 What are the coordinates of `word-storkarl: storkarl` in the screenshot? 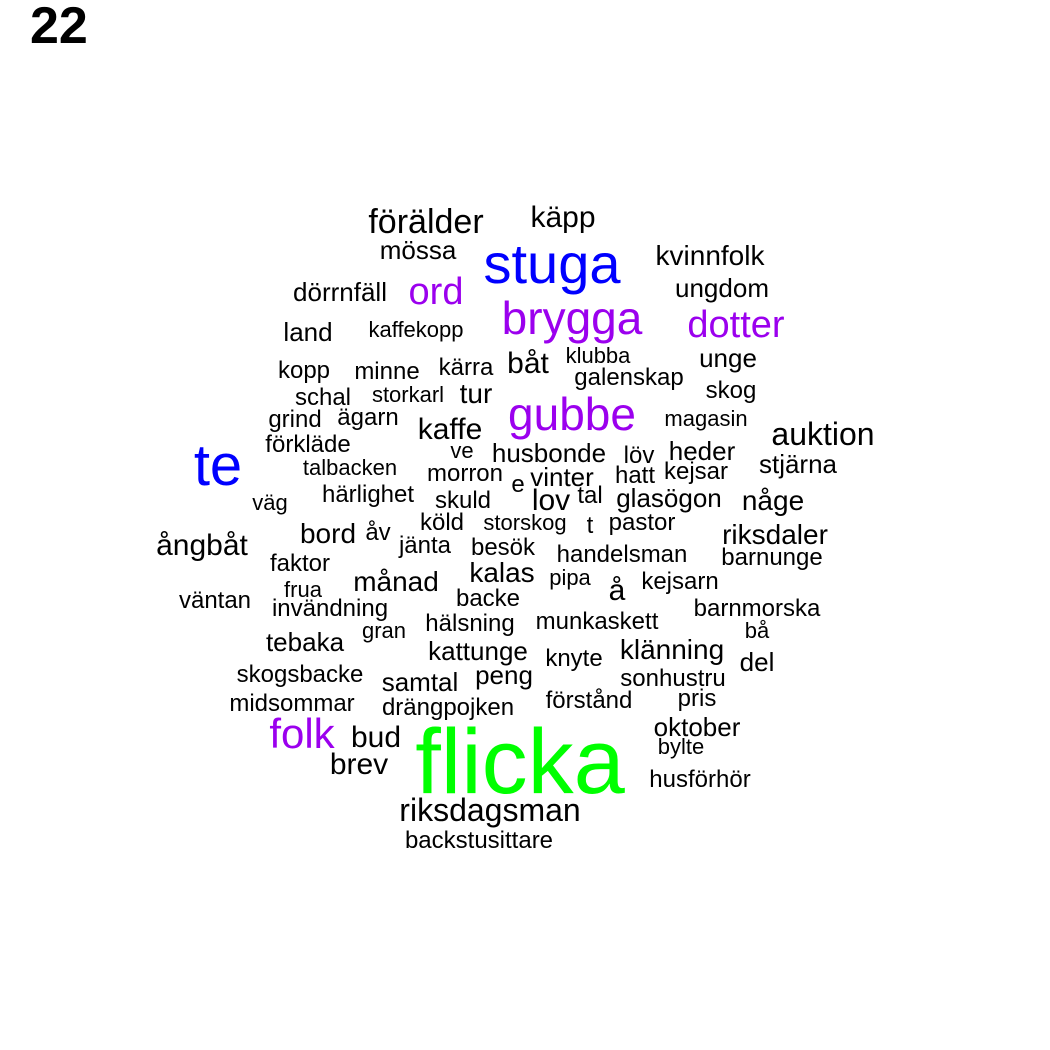 It's located at (408, 394).